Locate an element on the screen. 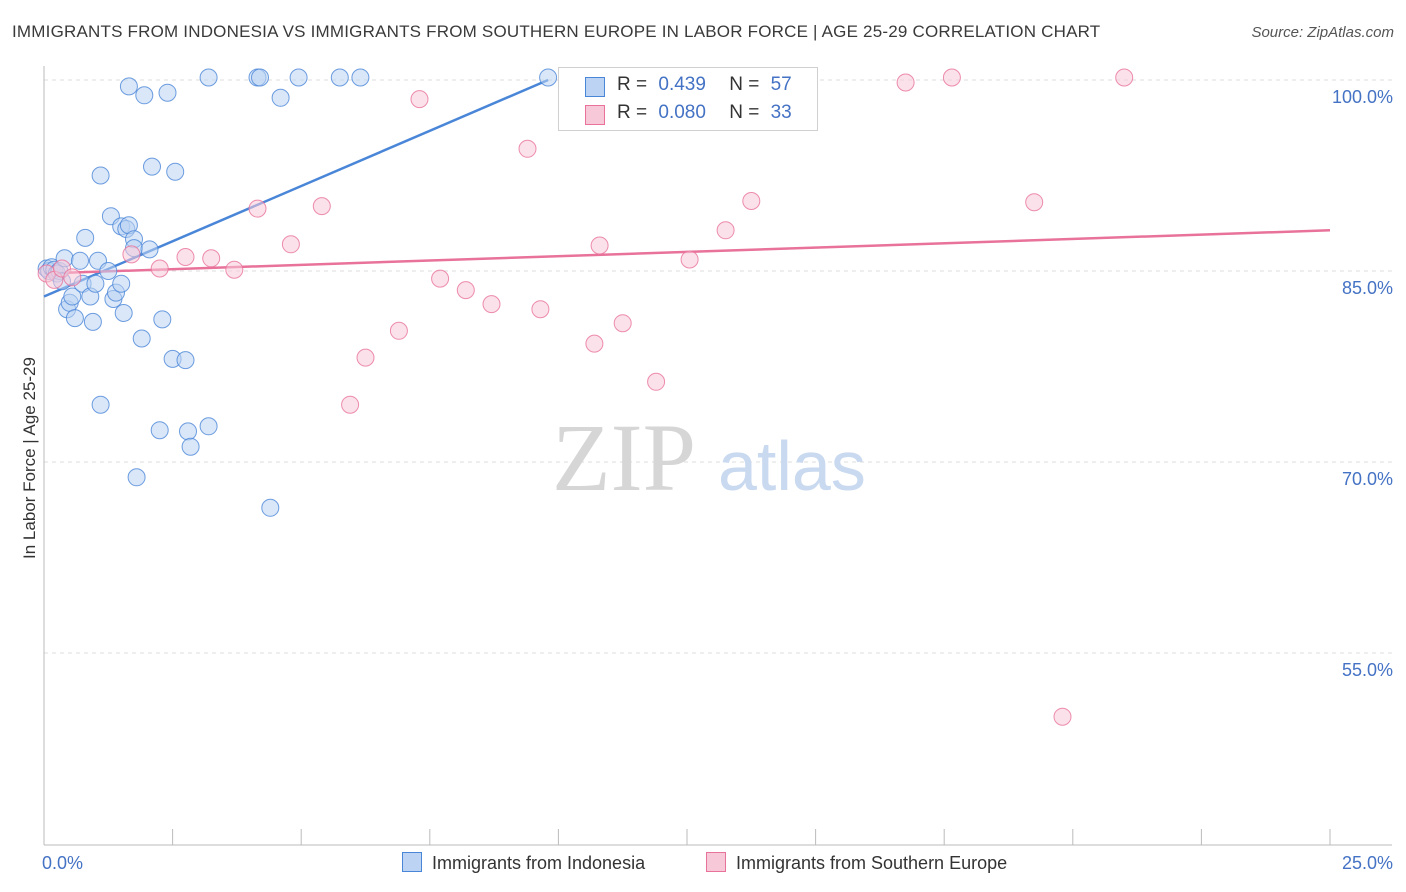  x-tick-label: 25.0% is located at coordinates (1367, 863).